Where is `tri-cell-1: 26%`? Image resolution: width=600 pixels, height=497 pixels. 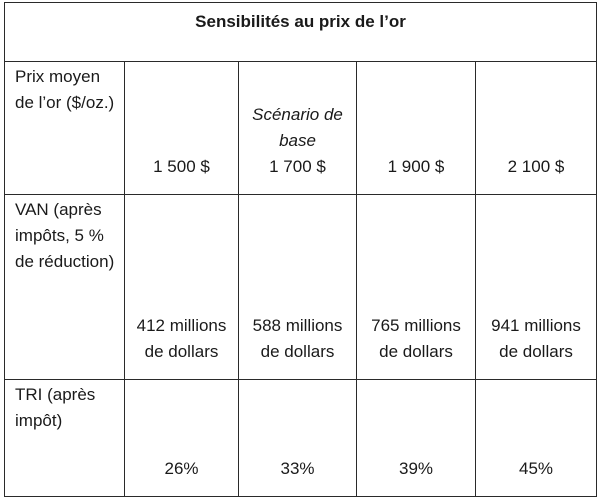 tri-cell-1: 26% is located at coordinates (181, 438).